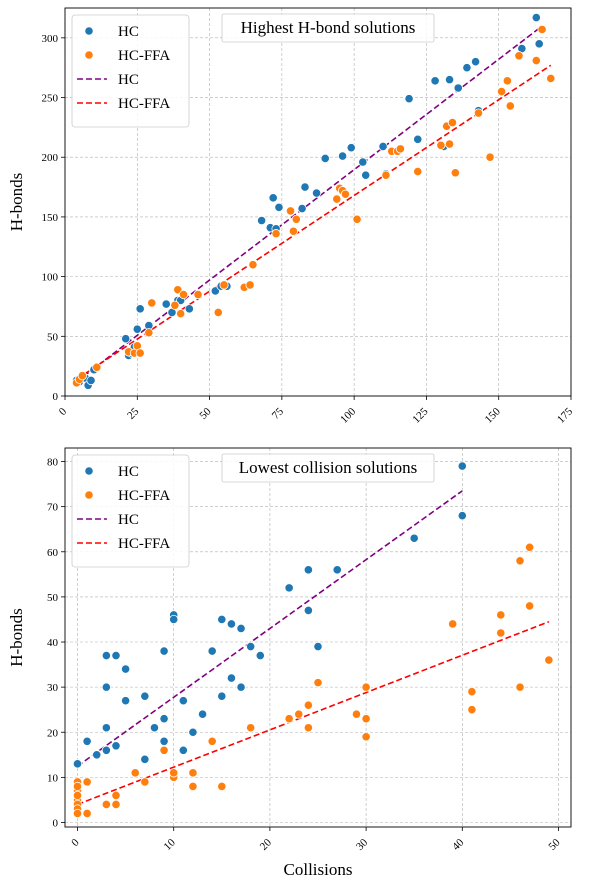  Describe the element at coordinates (266, 844) in the screenshot. I see `x-tick-label: 20` at that location.